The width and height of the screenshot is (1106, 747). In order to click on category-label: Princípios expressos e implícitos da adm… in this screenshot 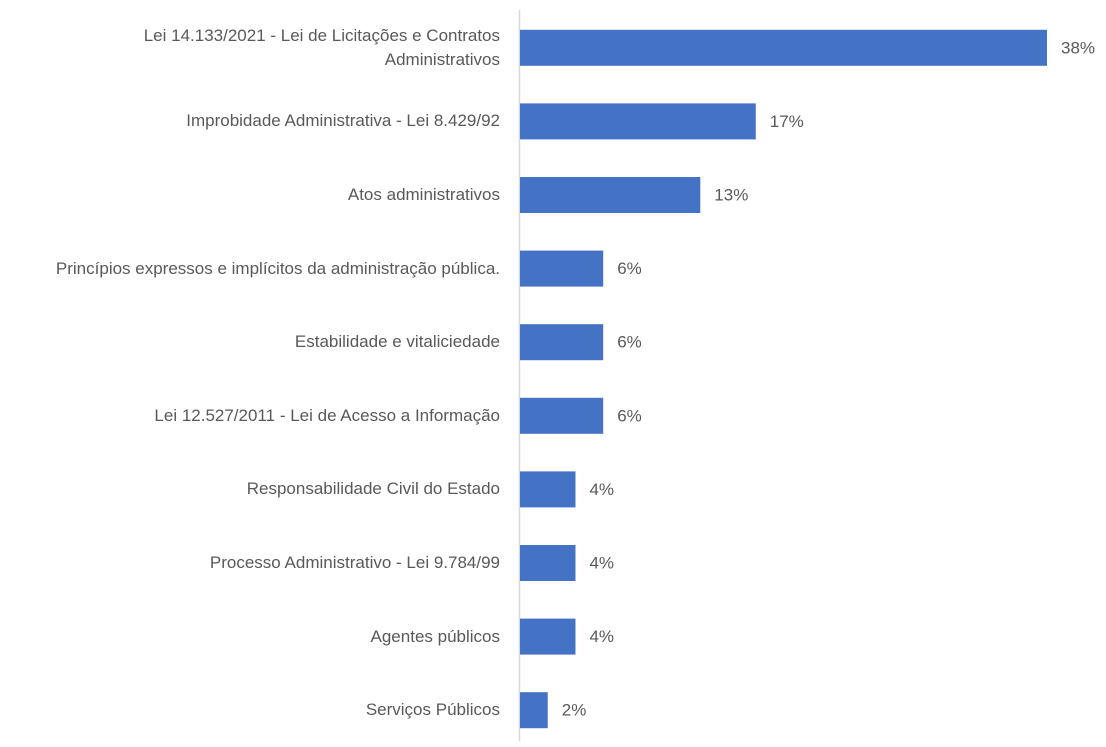, I will do `click(277, 268)`.